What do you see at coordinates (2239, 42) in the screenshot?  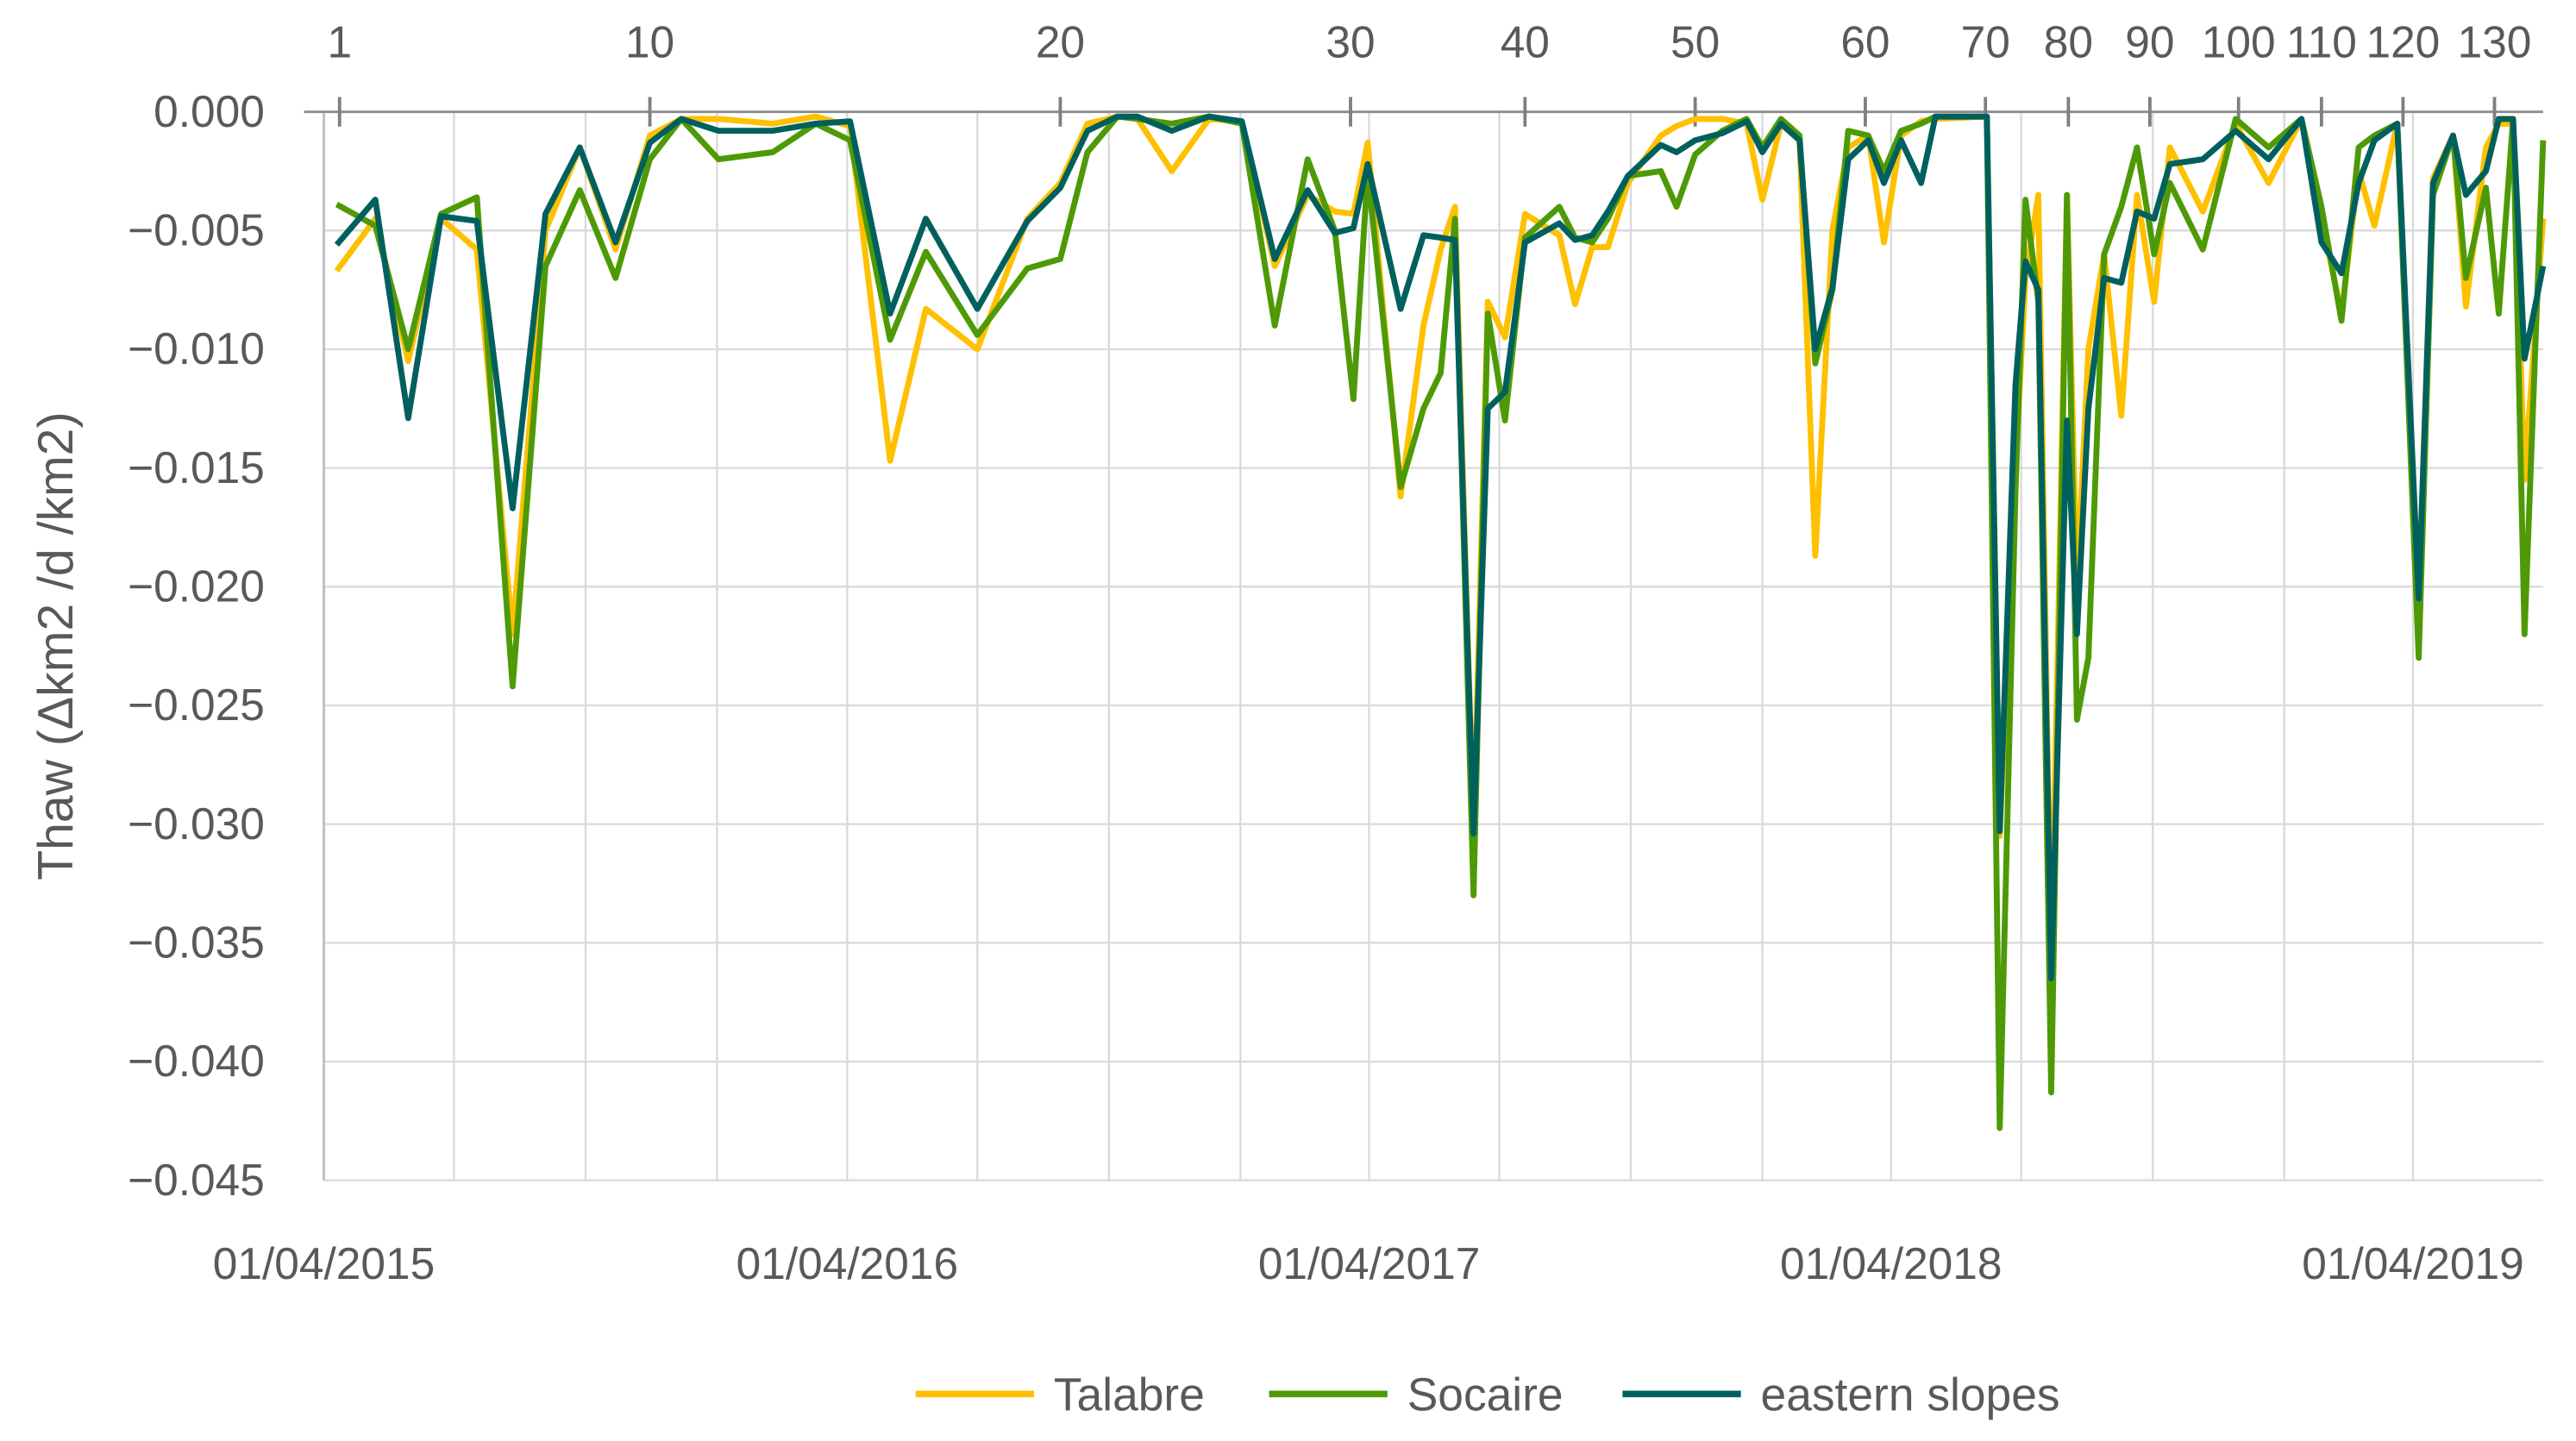 I see `x2-tick-label: 100` at bounding box center [2239, 42].